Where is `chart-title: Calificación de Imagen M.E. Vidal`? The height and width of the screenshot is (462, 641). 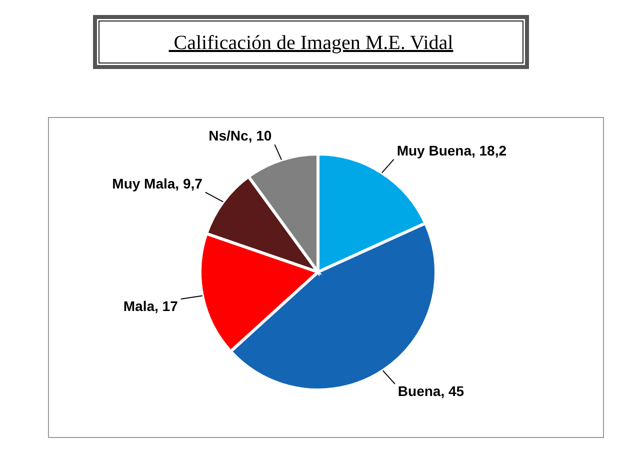 chart-title: Calificación de Imagen M.E. Vidal is located at coordinates (311, 43).